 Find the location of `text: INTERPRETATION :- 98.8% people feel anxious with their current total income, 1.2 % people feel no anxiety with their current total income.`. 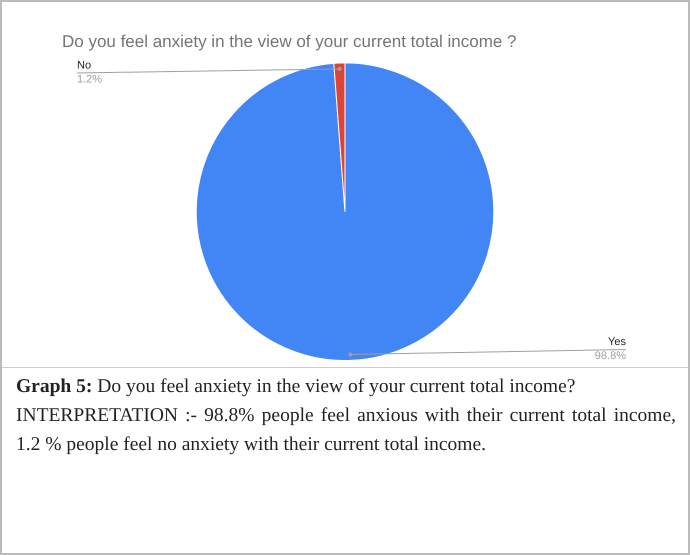

text: INTERPRETATION :- 98.8% people feel anxious with their current total income, 1.2 % people feel no anxiety with their current total income. is located at coordinates (346, 430).